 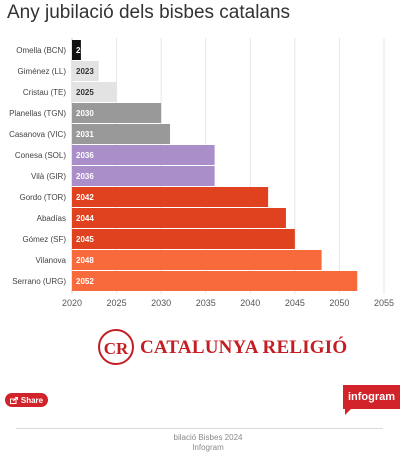 I want to click on infogram-badge: infogram, so click(x=371, y=400).